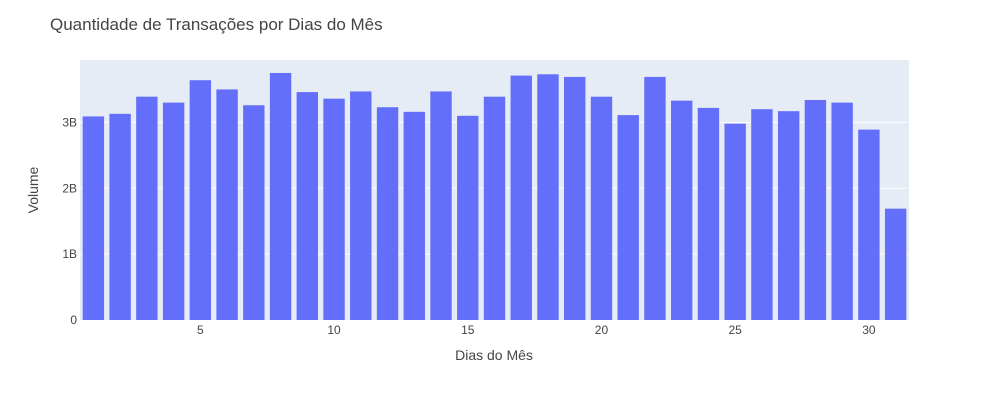 This screenshot has width=989, height=400. I want to click on x-tick-label: 20, so click(602, 330).